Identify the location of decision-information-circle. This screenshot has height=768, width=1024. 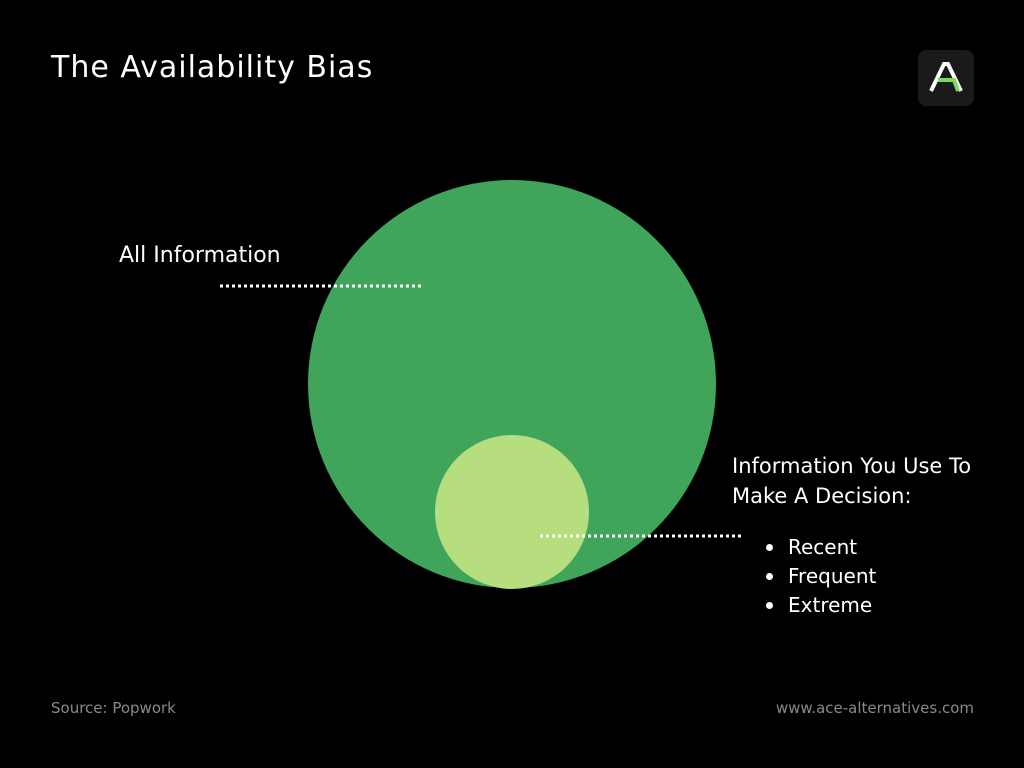
(512, 512).